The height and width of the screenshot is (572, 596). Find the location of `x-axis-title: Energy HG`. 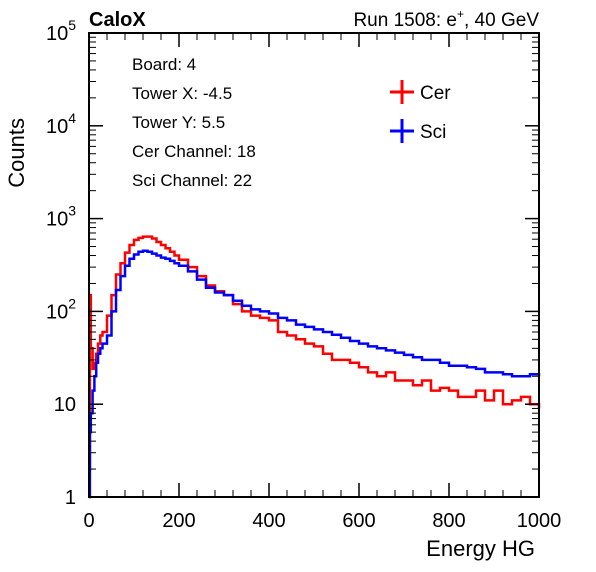

x-axis-title: Energy HG is located at coordinates (480, 548).